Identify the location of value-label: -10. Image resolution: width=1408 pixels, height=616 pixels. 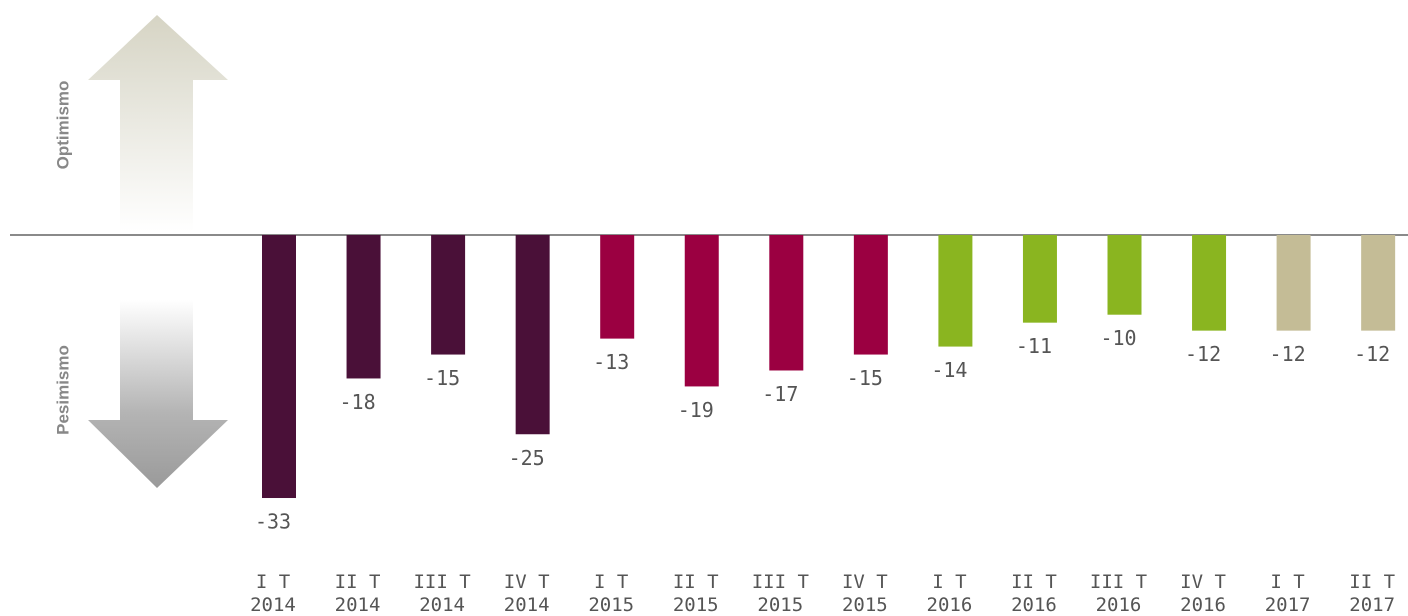
(1118, 338).